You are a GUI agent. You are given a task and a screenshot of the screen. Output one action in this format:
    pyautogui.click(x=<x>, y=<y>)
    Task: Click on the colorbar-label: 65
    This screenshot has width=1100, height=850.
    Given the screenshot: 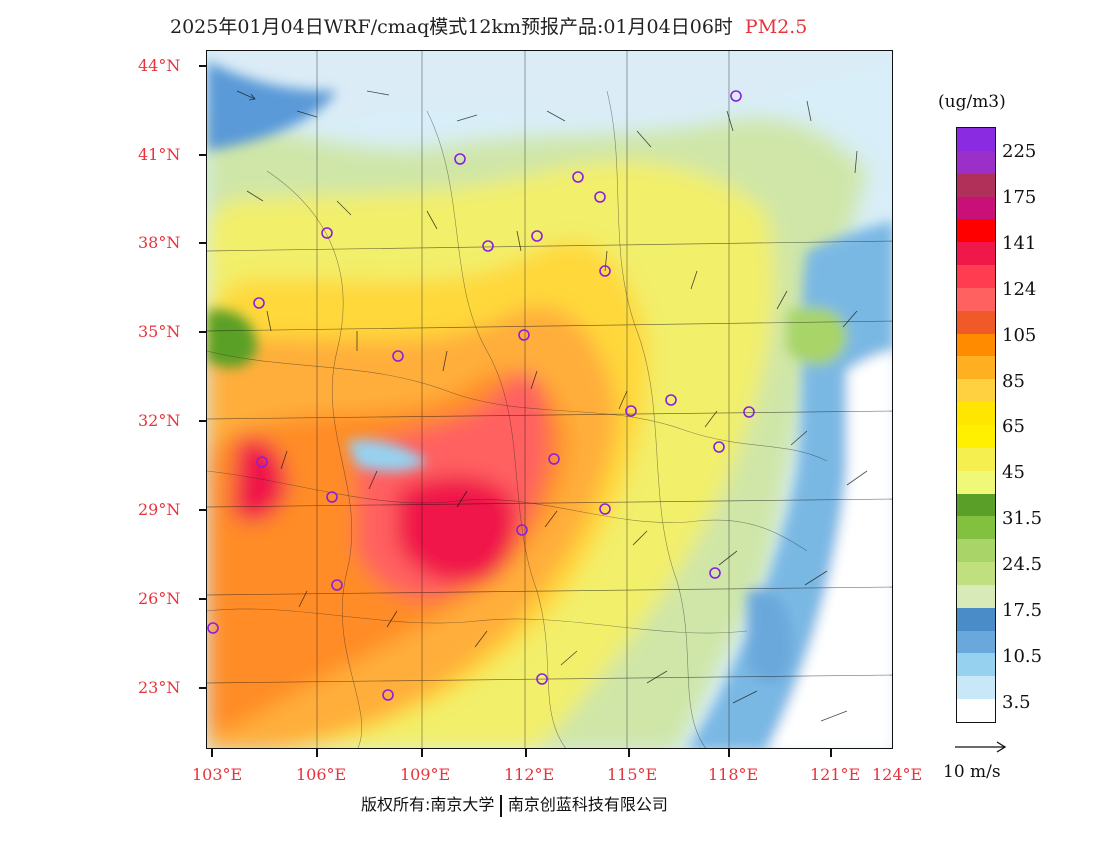 What is the action you would take?
    pyautogui.click(x=1013, y=426)
    